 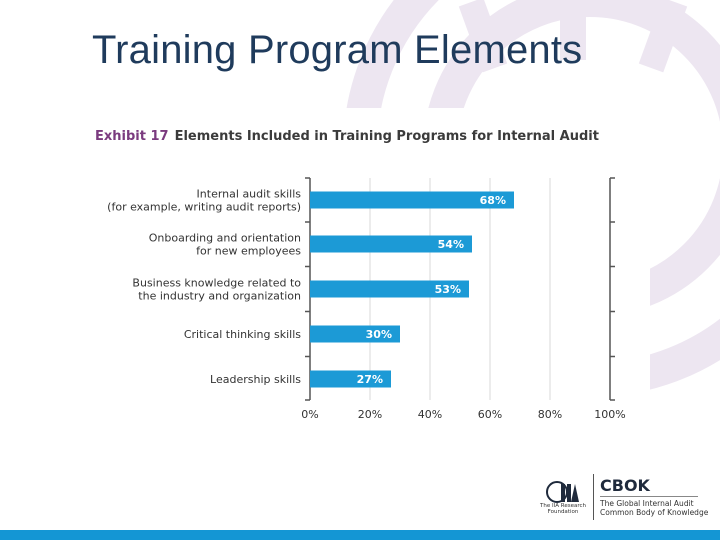 I want to click on x-tick-label: 80%, so click(x=550, y=414).